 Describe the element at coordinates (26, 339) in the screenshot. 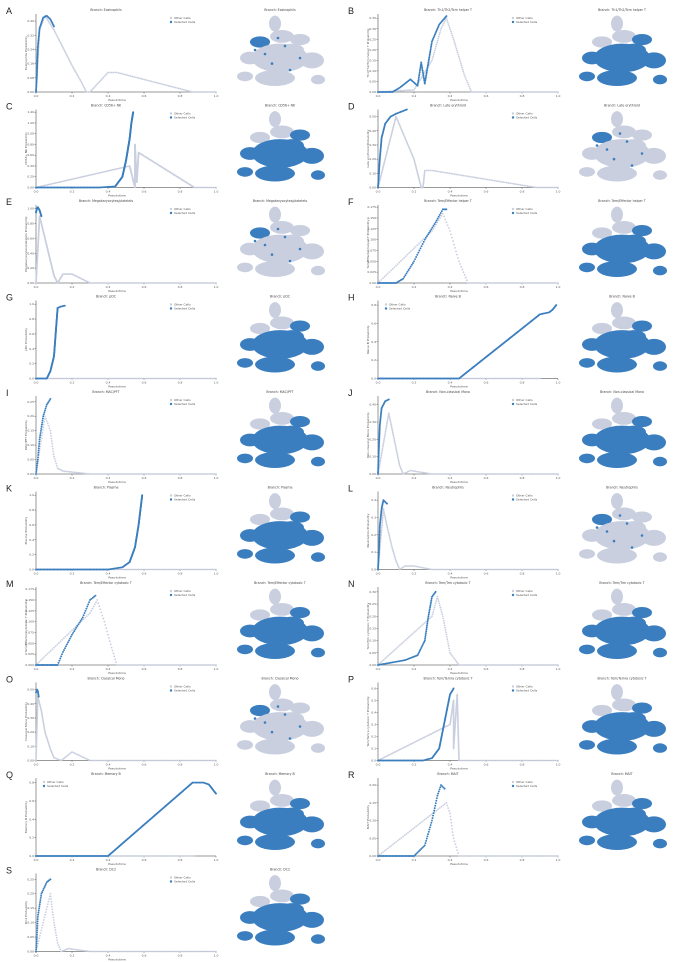

I see `y-axis-label: pDC Probability` at that location.